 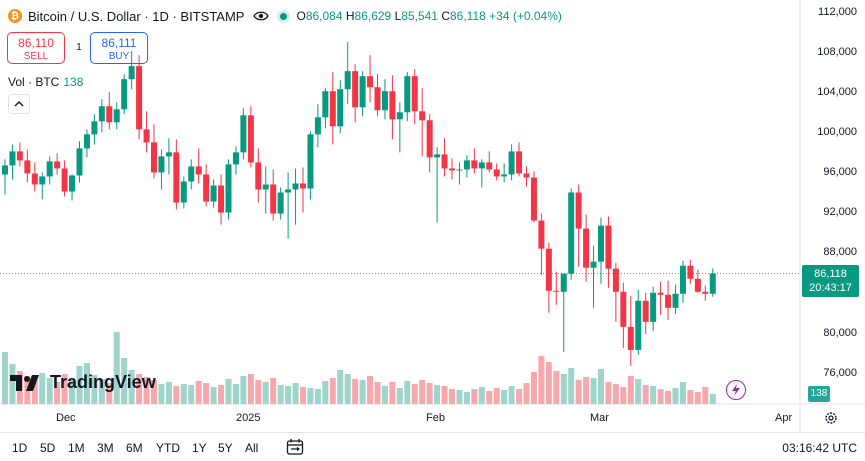 I want to click on range-3m: 3M, so click(x=105, y=448).